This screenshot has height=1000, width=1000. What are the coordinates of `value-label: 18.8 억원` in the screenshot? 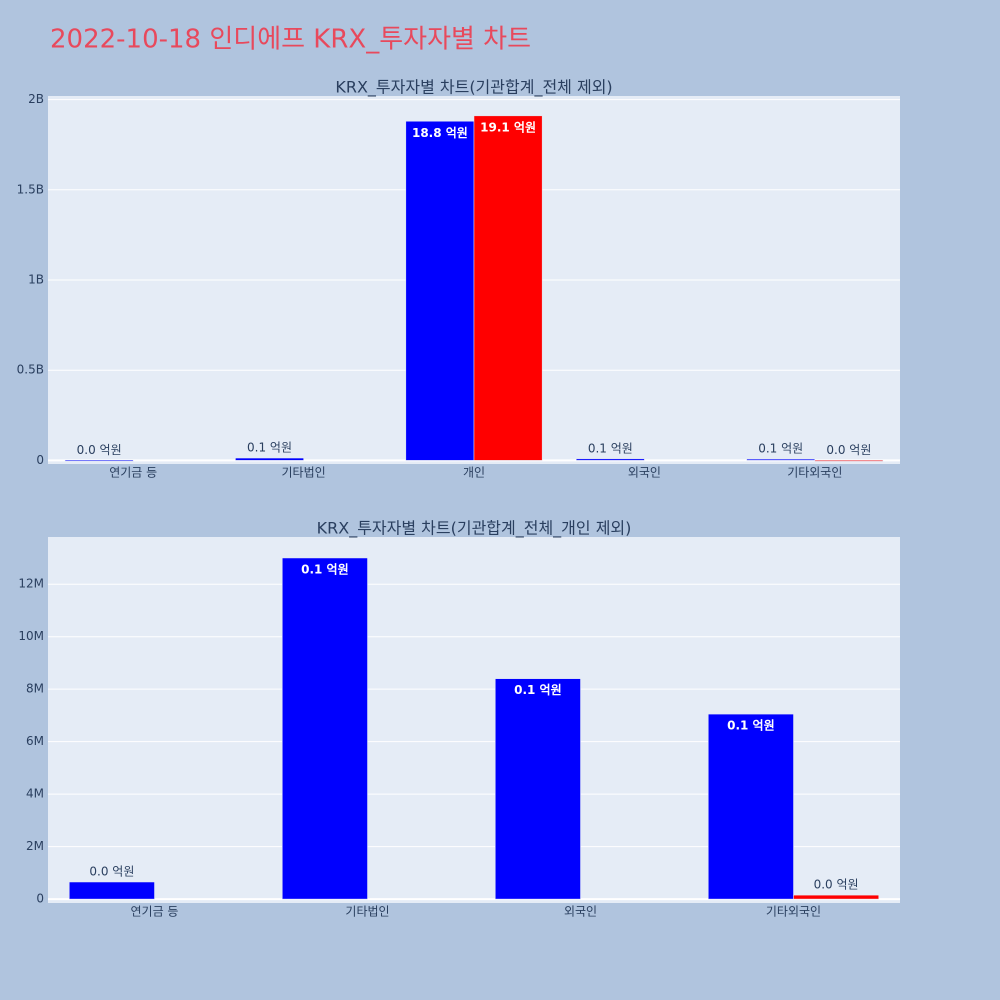 It's located at (440, 133).